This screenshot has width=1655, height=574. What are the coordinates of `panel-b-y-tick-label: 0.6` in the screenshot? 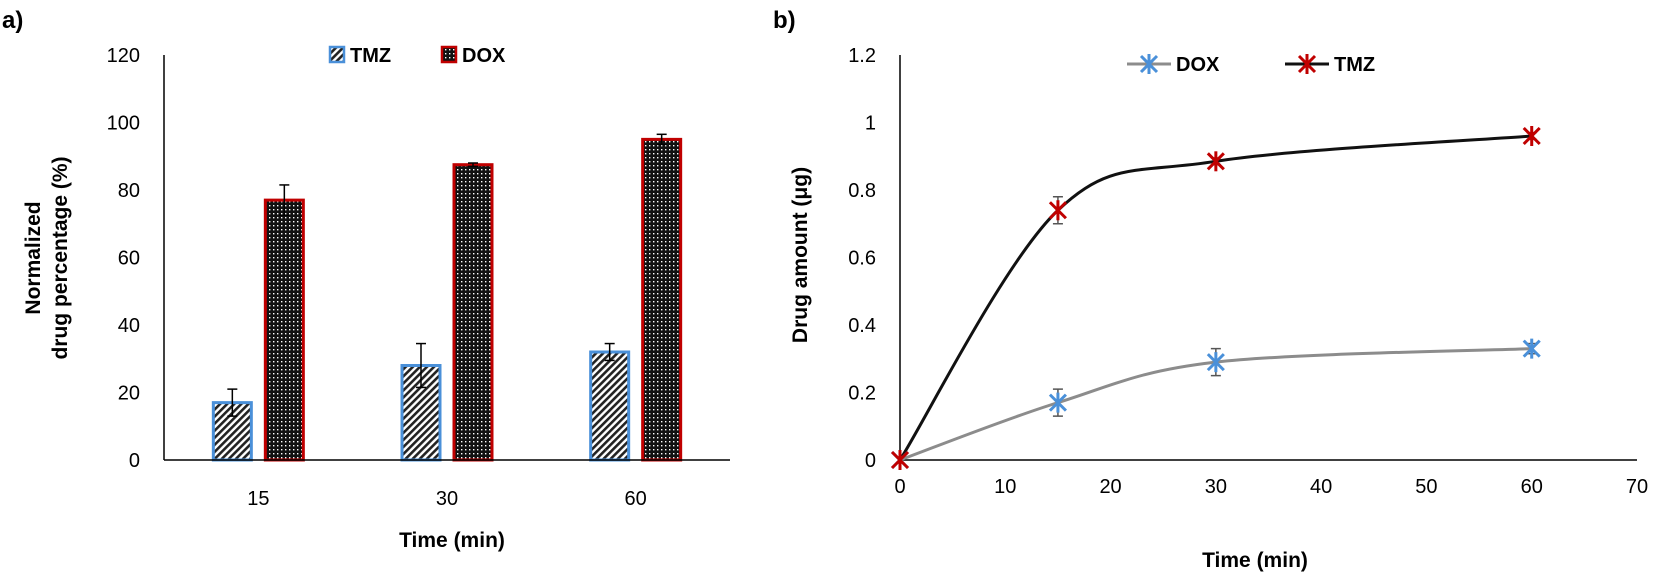 It's located at (862, 259).